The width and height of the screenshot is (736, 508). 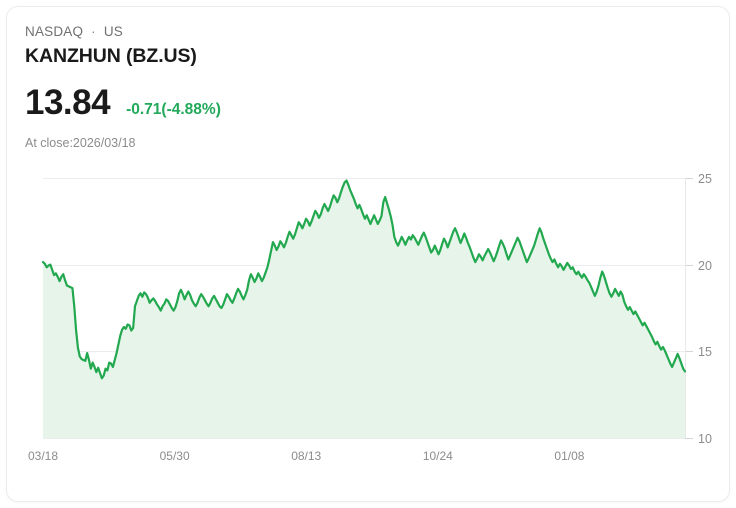 What do you see at coordinates (705, 309) in the screenshot?
I see `y-axis-labels: 25 20 15 10` at bounding box center [705, 309].